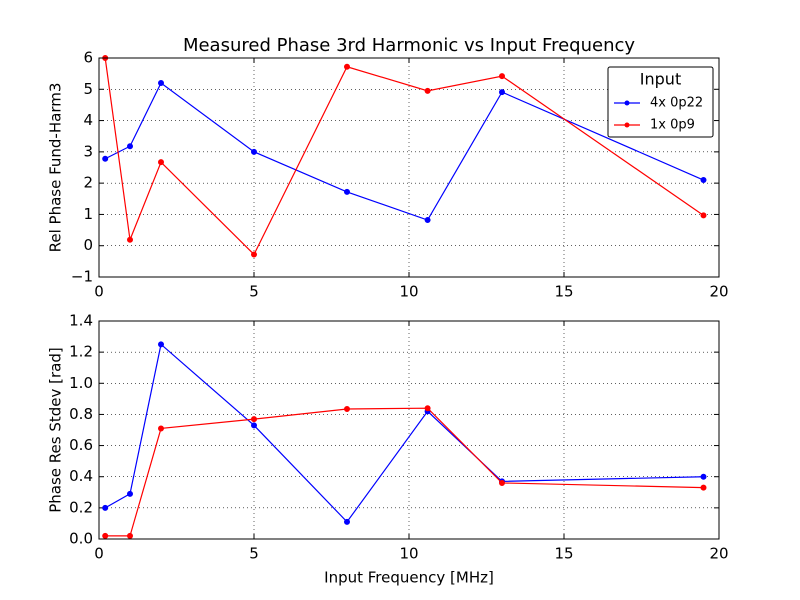 This screenshot has width=800, height=600. I want to click on y-tick-label: 4, so click(88, 120).